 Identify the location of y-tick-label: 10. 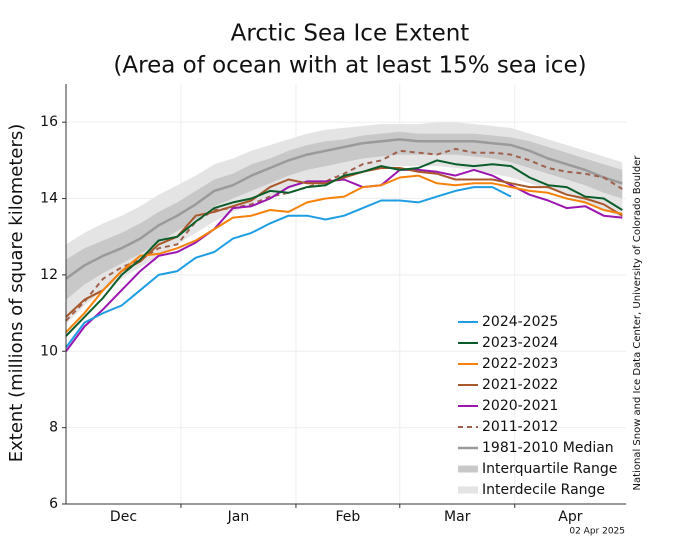
(49, 351).